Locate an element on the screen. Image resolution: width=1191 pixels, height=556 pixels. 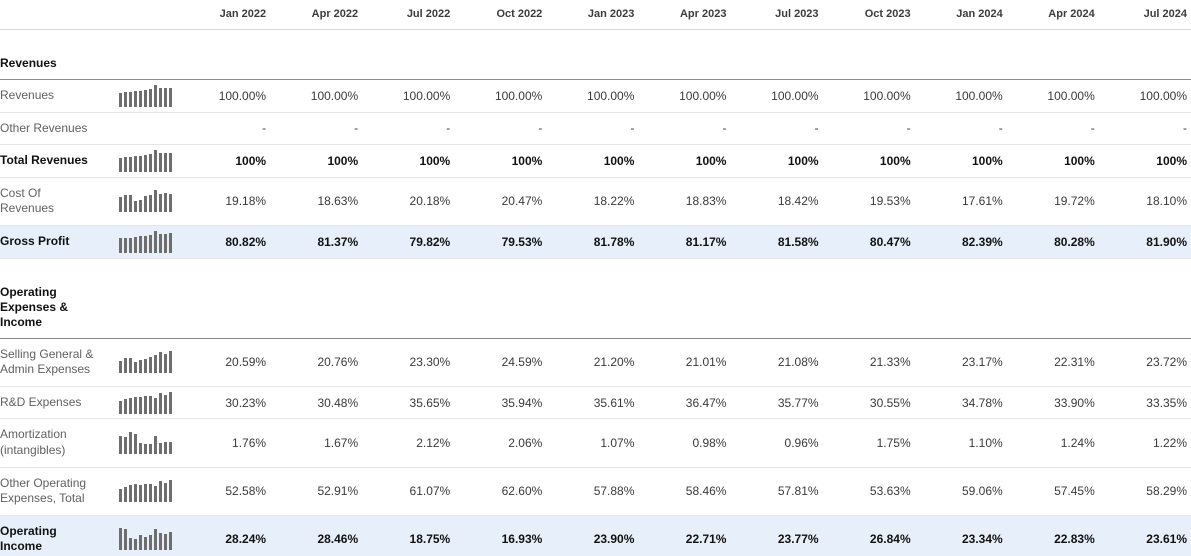
value-cell: 18.63% is located at coordinates (316, 201).